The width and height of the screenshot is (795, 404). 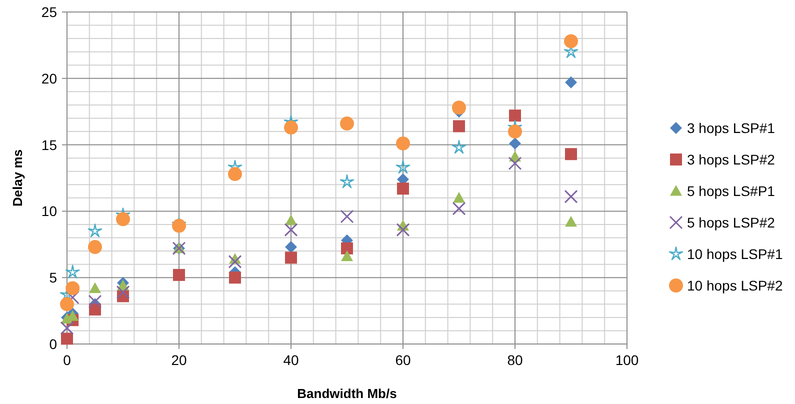 I want to click on x-tick-label: 20, so click(x=179, y=360).